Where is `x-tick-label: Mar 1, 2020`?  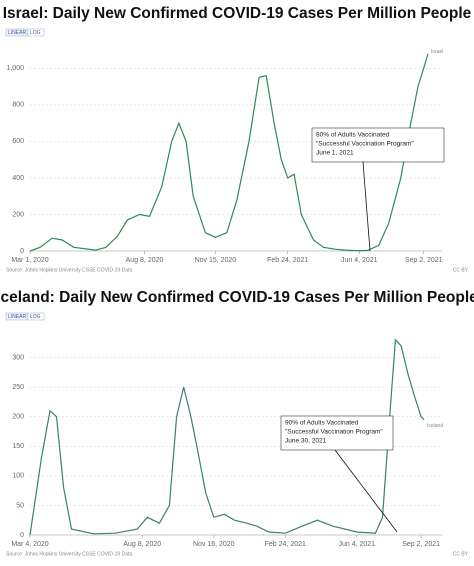 x-tick-label: Mar 1, 2020 is located at coordinates (29, 260).